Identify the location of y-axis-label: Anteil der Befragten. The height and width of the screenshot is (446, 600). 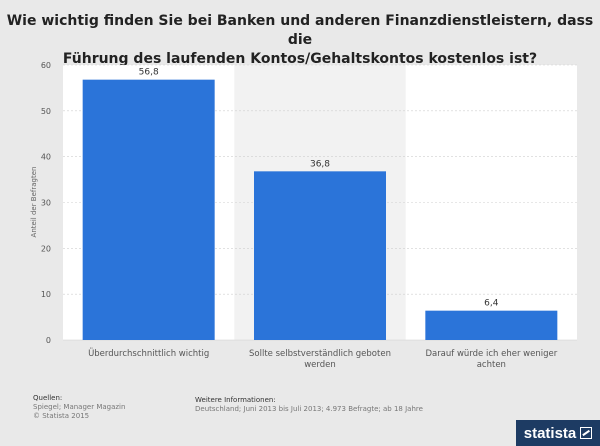
(34, 202).